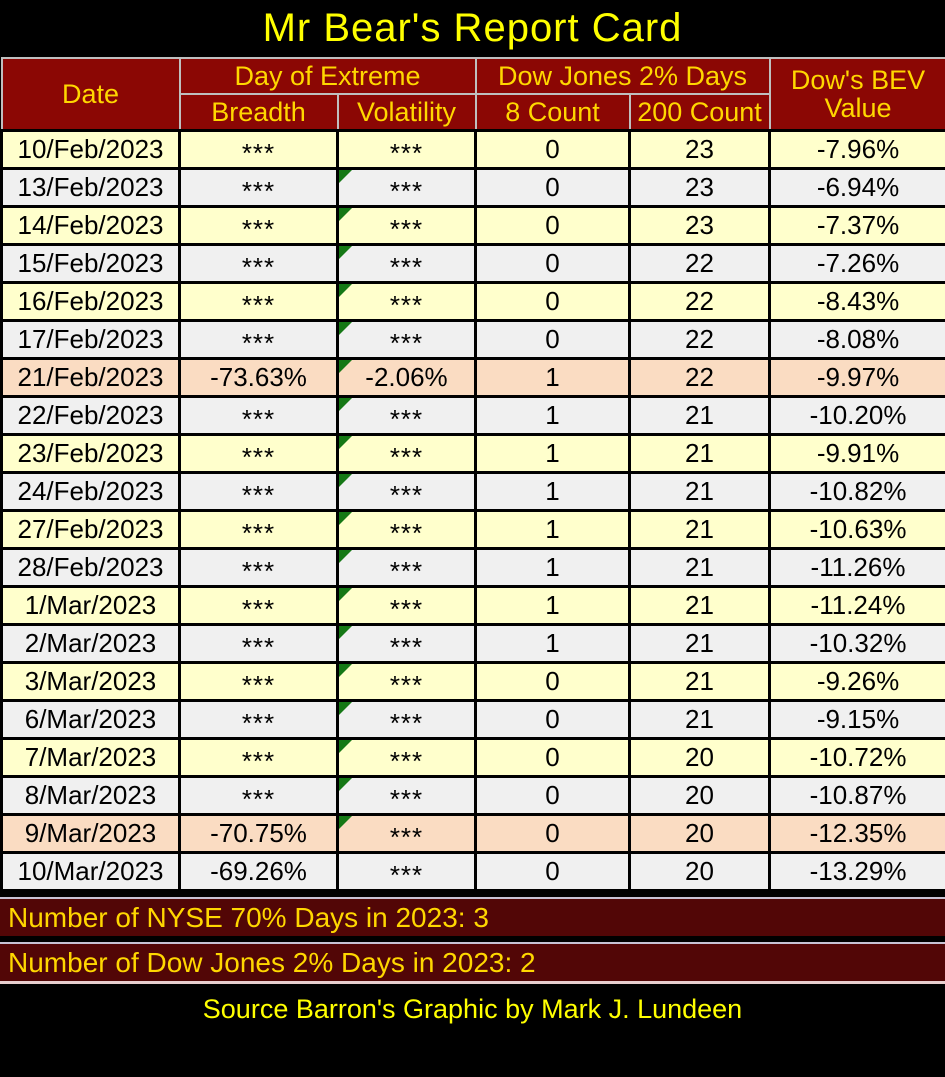 This screenshot has height=1077, width=945. Describe the element at coordinates (856, 301) in the screenshot. I see `bev-cell: -8.43%` at that location.